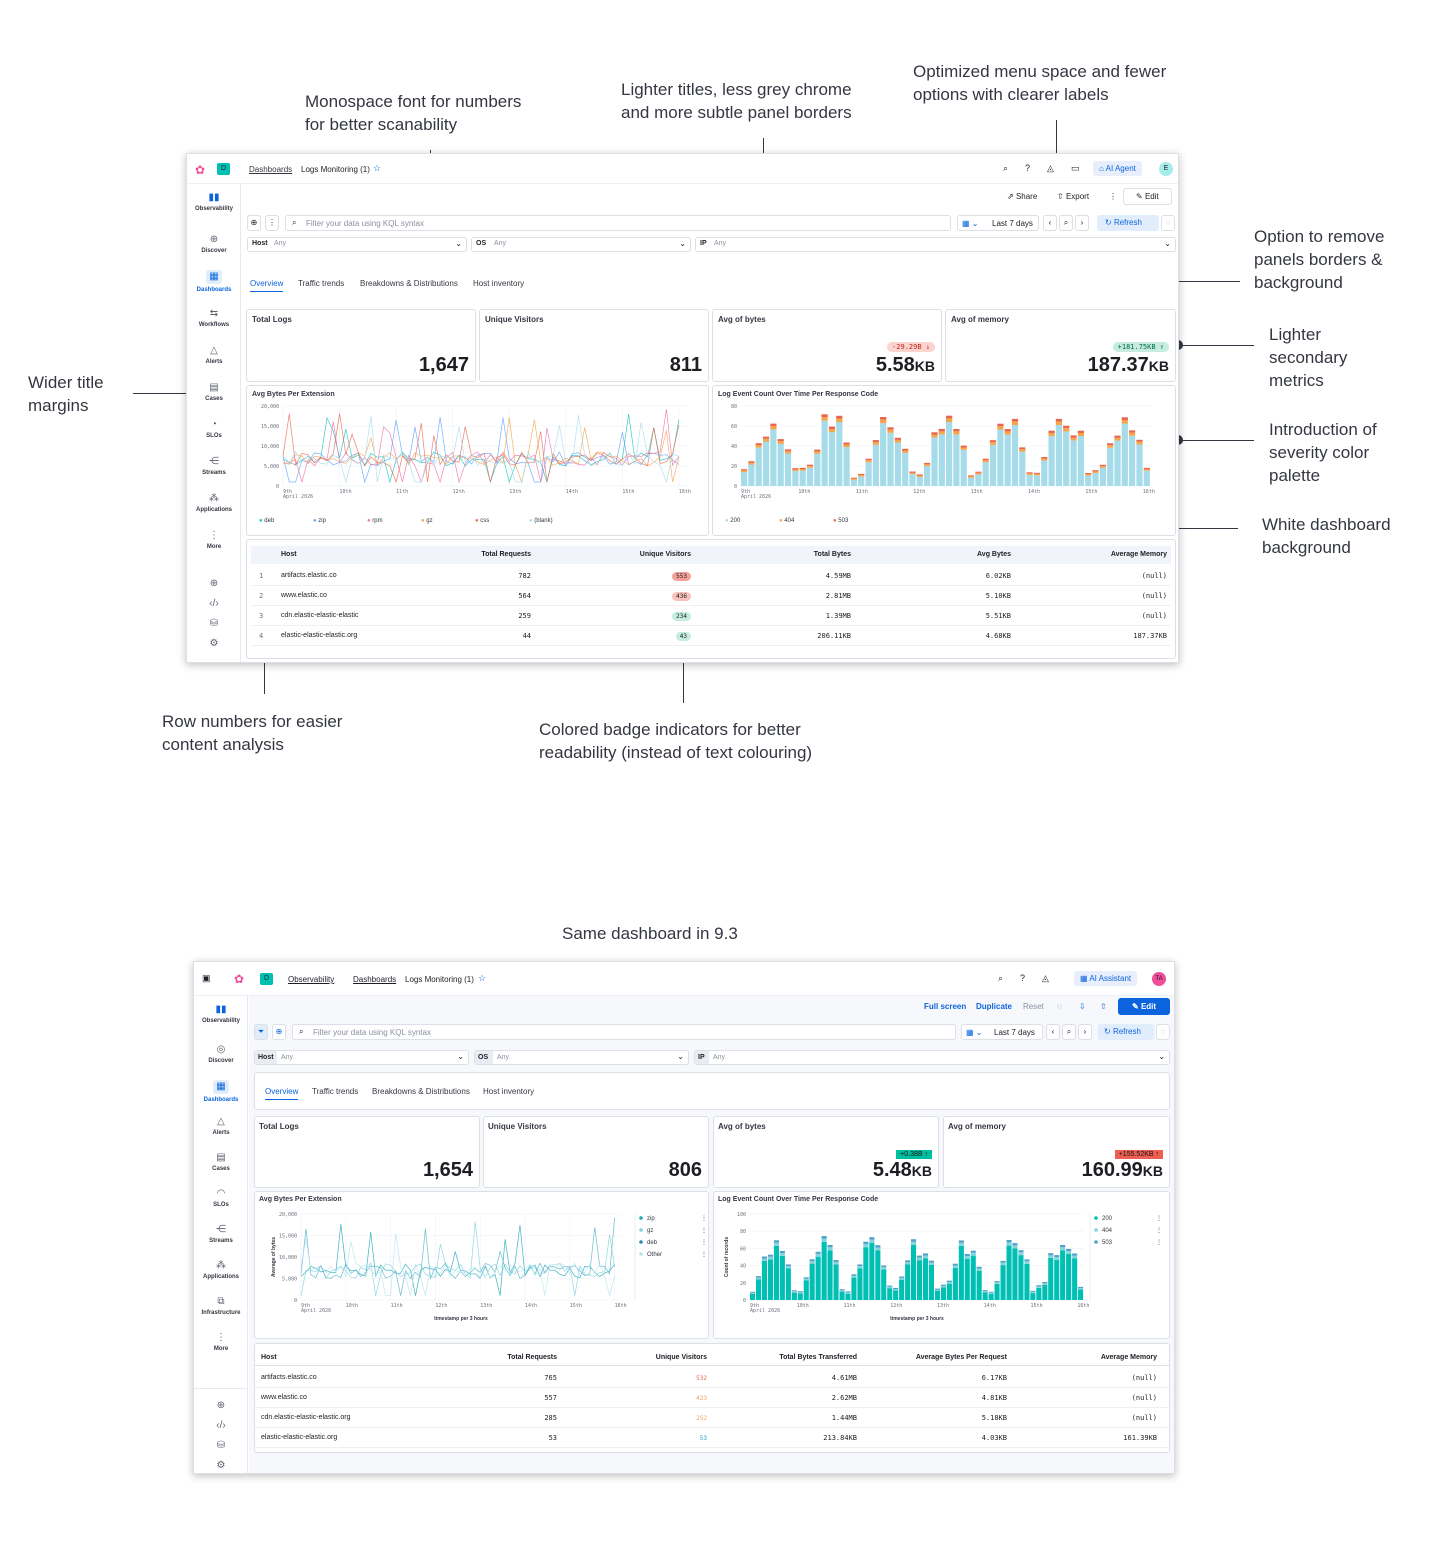  What do you see at coordinates (272, 223) in the screenshot?
I see `query-menu-icon: ⋮` at bounding box center [272, 223].